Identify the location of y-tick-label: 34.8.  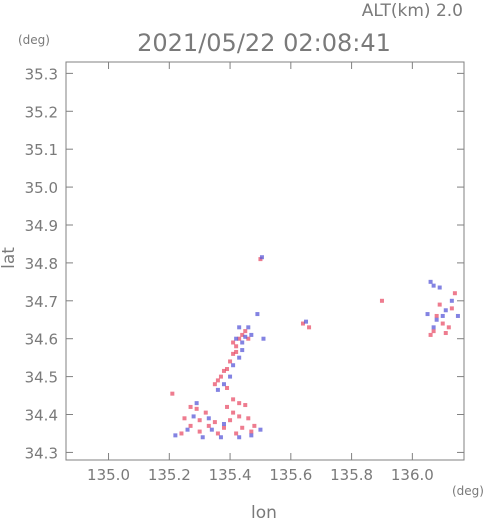
(41, 264).